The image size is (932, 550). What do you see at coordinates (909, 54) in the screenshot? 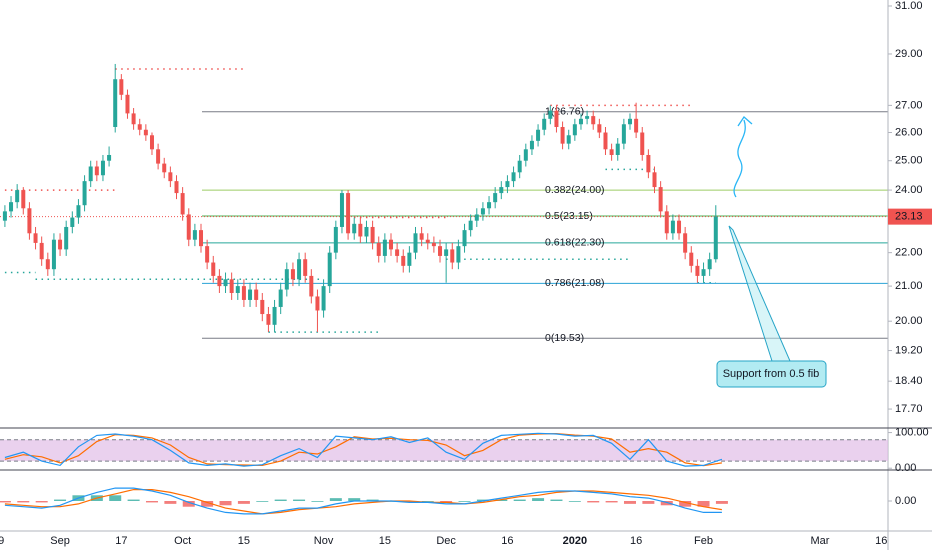
I see `y-tick-label: 29.00` at bounding box center [909, 54].